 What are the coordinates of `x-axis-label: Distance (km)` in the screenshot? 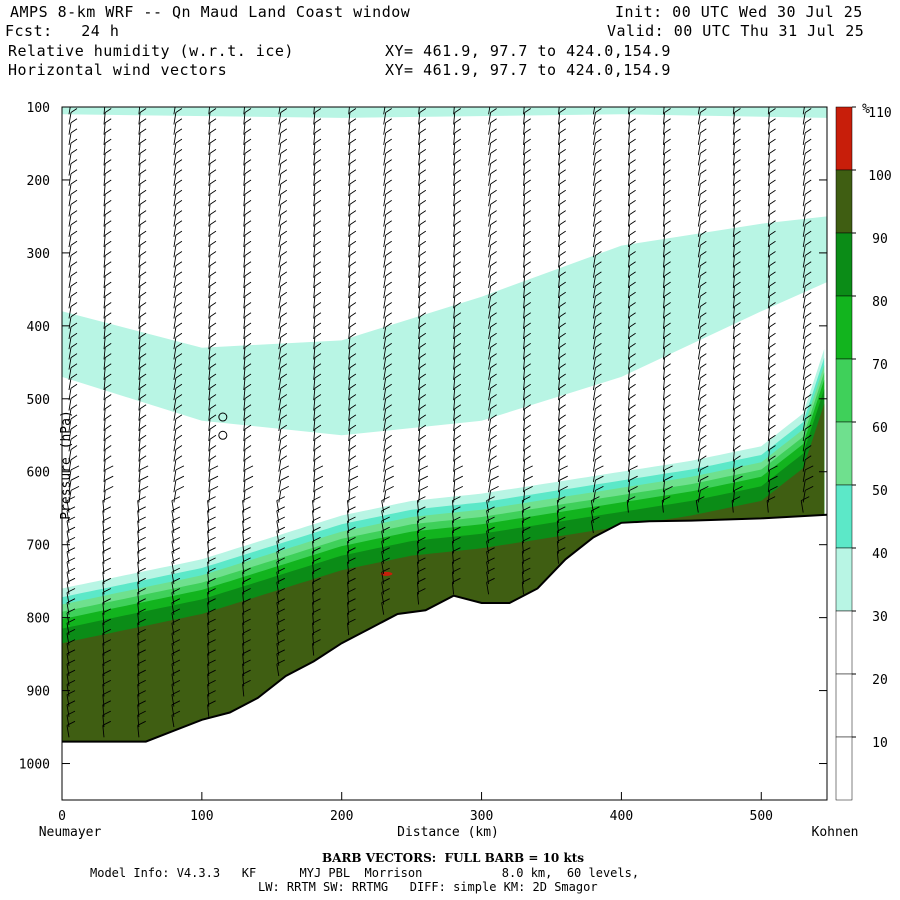 It's located at (448, 832).